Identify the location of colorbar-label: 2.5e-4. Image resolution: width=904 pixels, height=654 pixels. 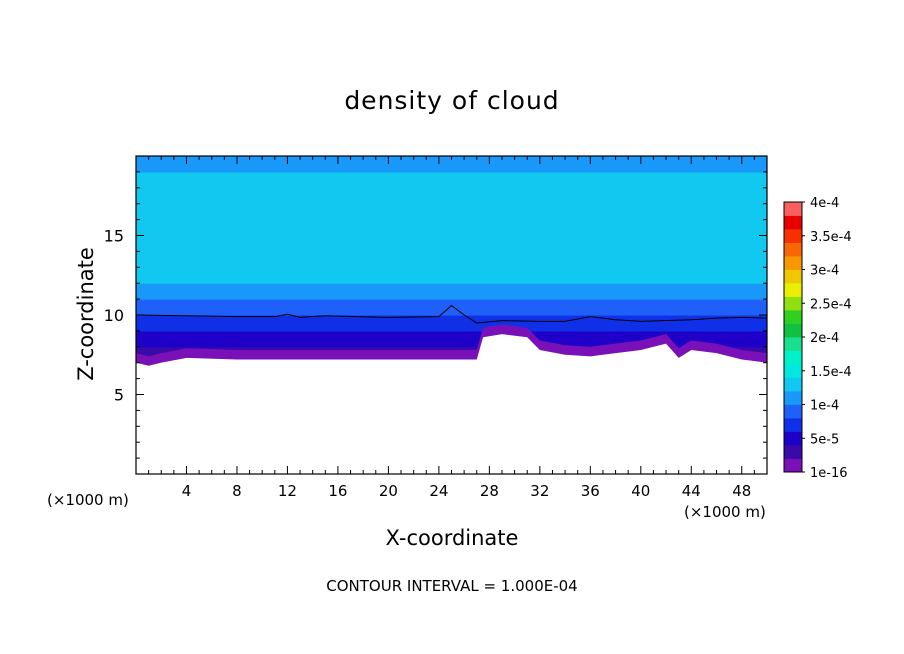
(831, 304).